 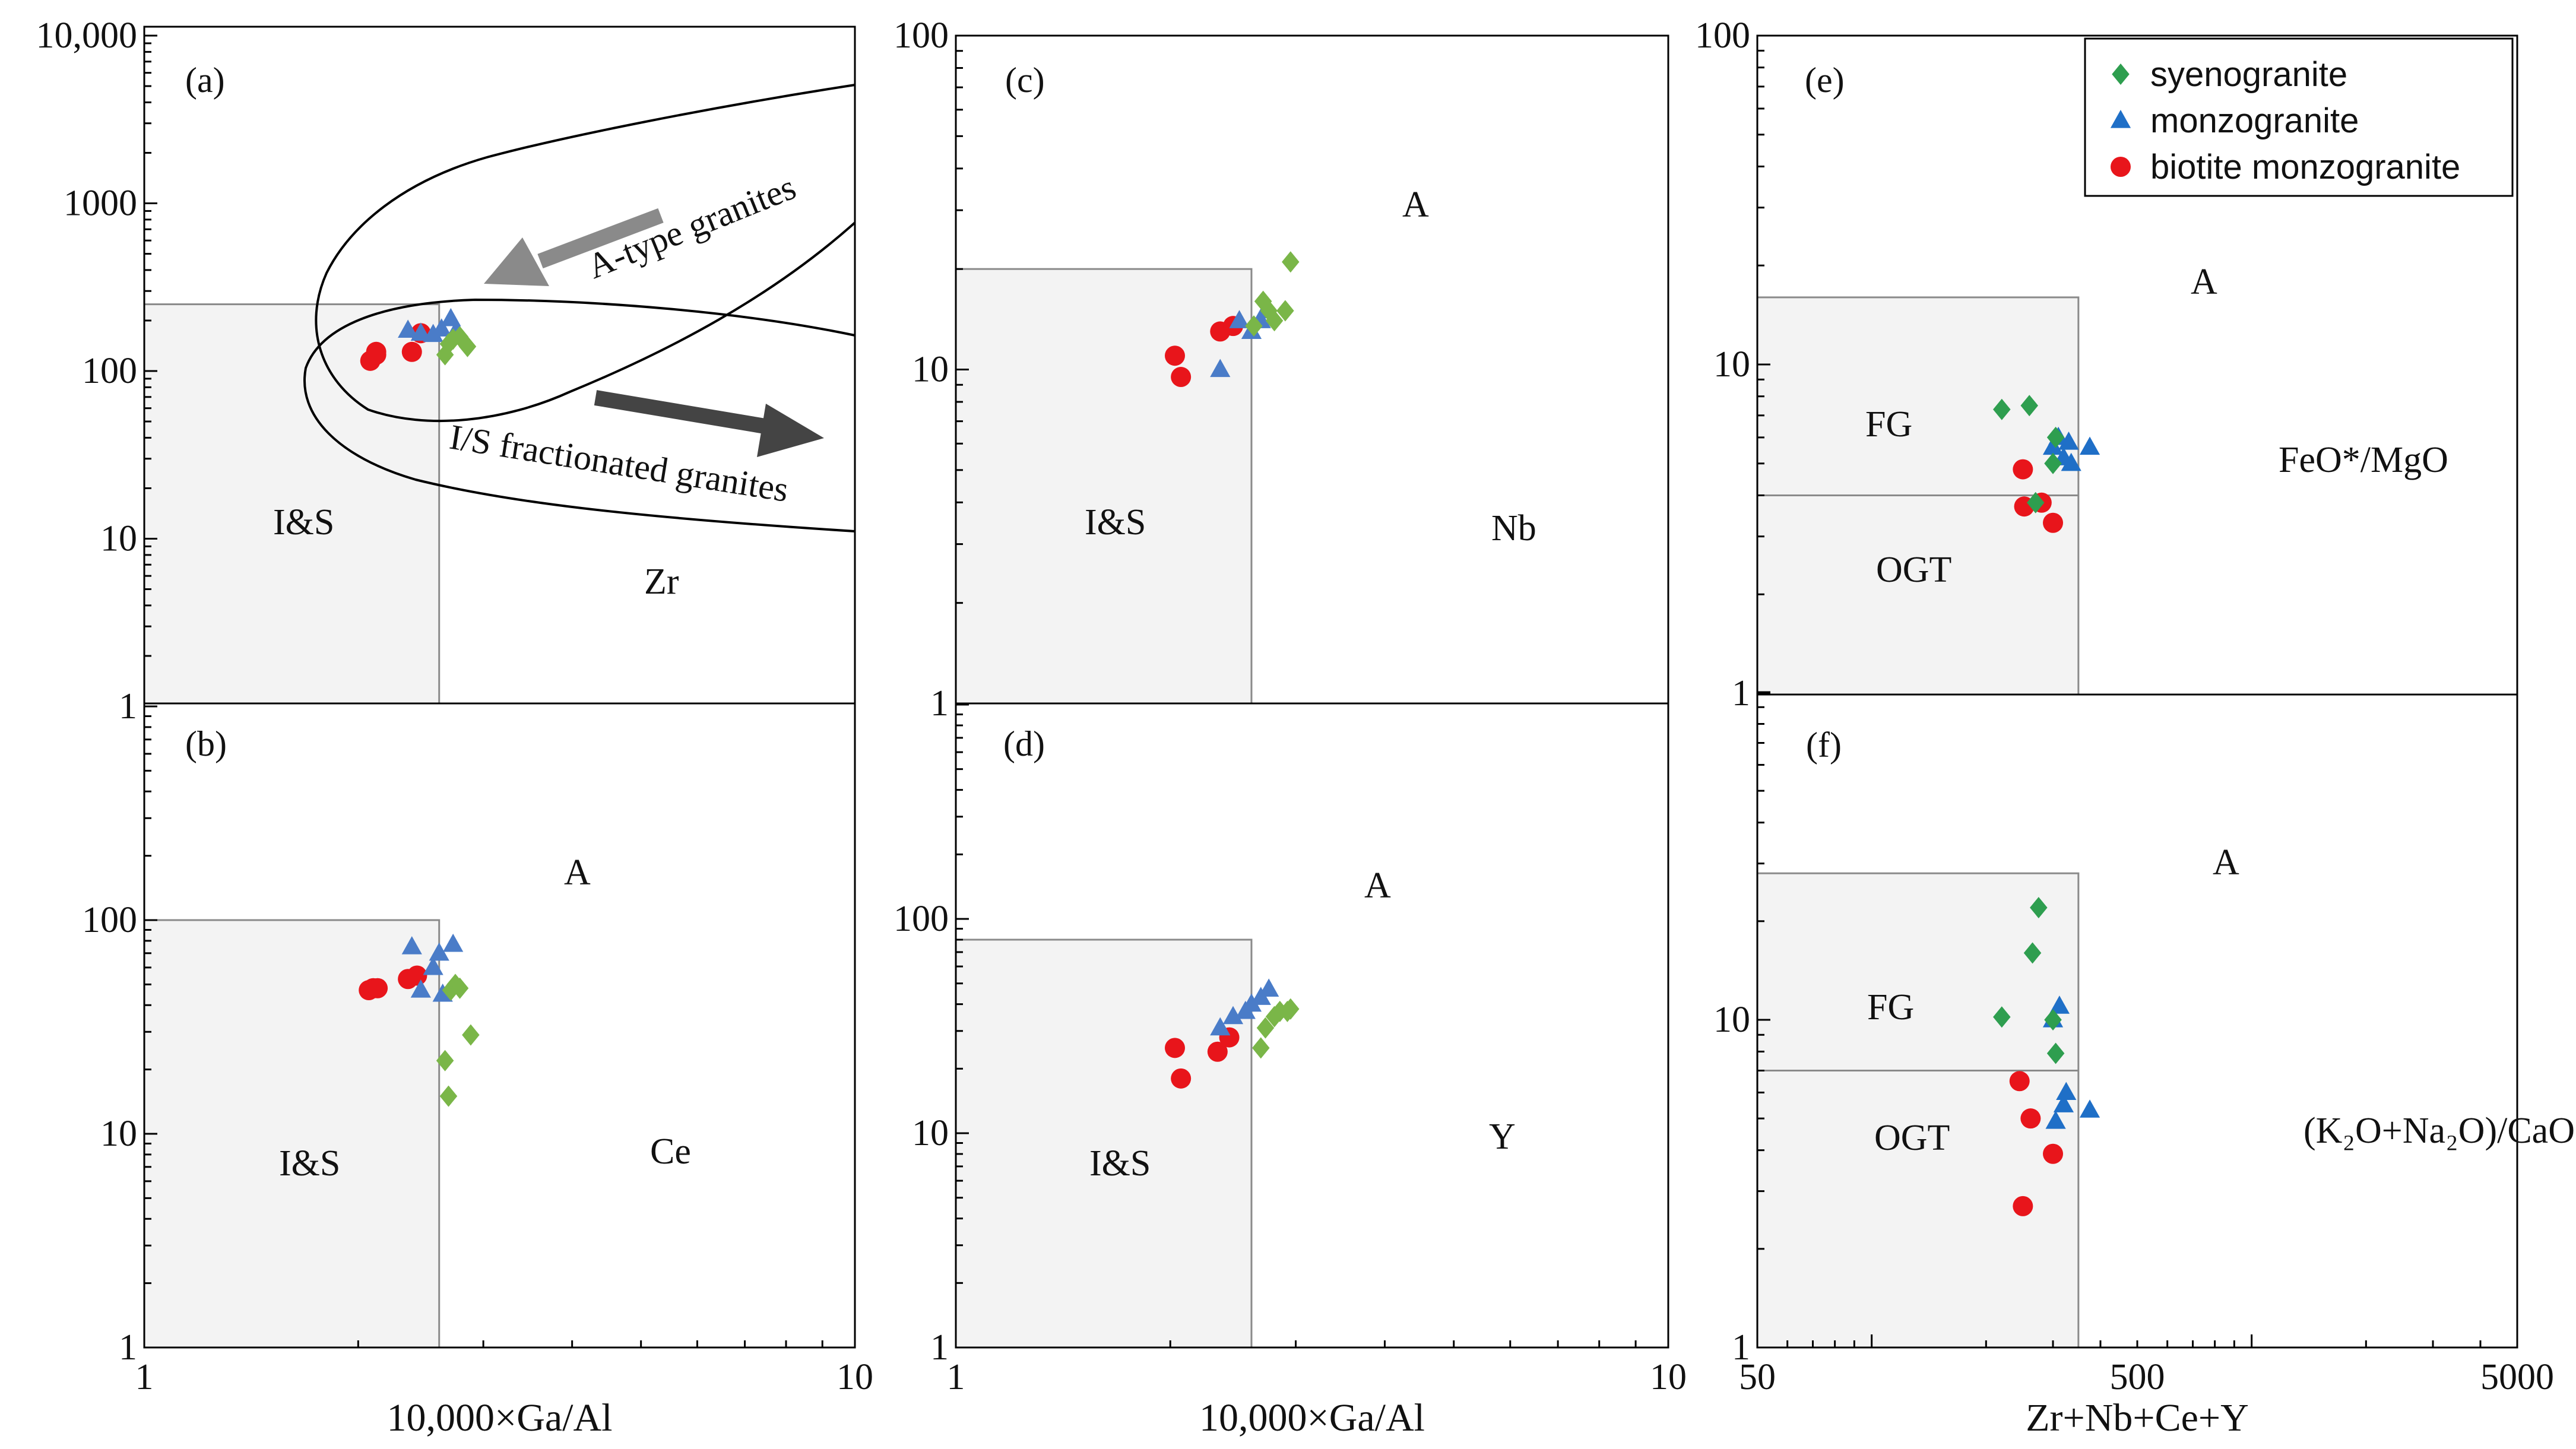 What do you see at coordinates (500, 1025) in the screenshot?
I see `panel-b-frame` at bounding box center [500, 1025].